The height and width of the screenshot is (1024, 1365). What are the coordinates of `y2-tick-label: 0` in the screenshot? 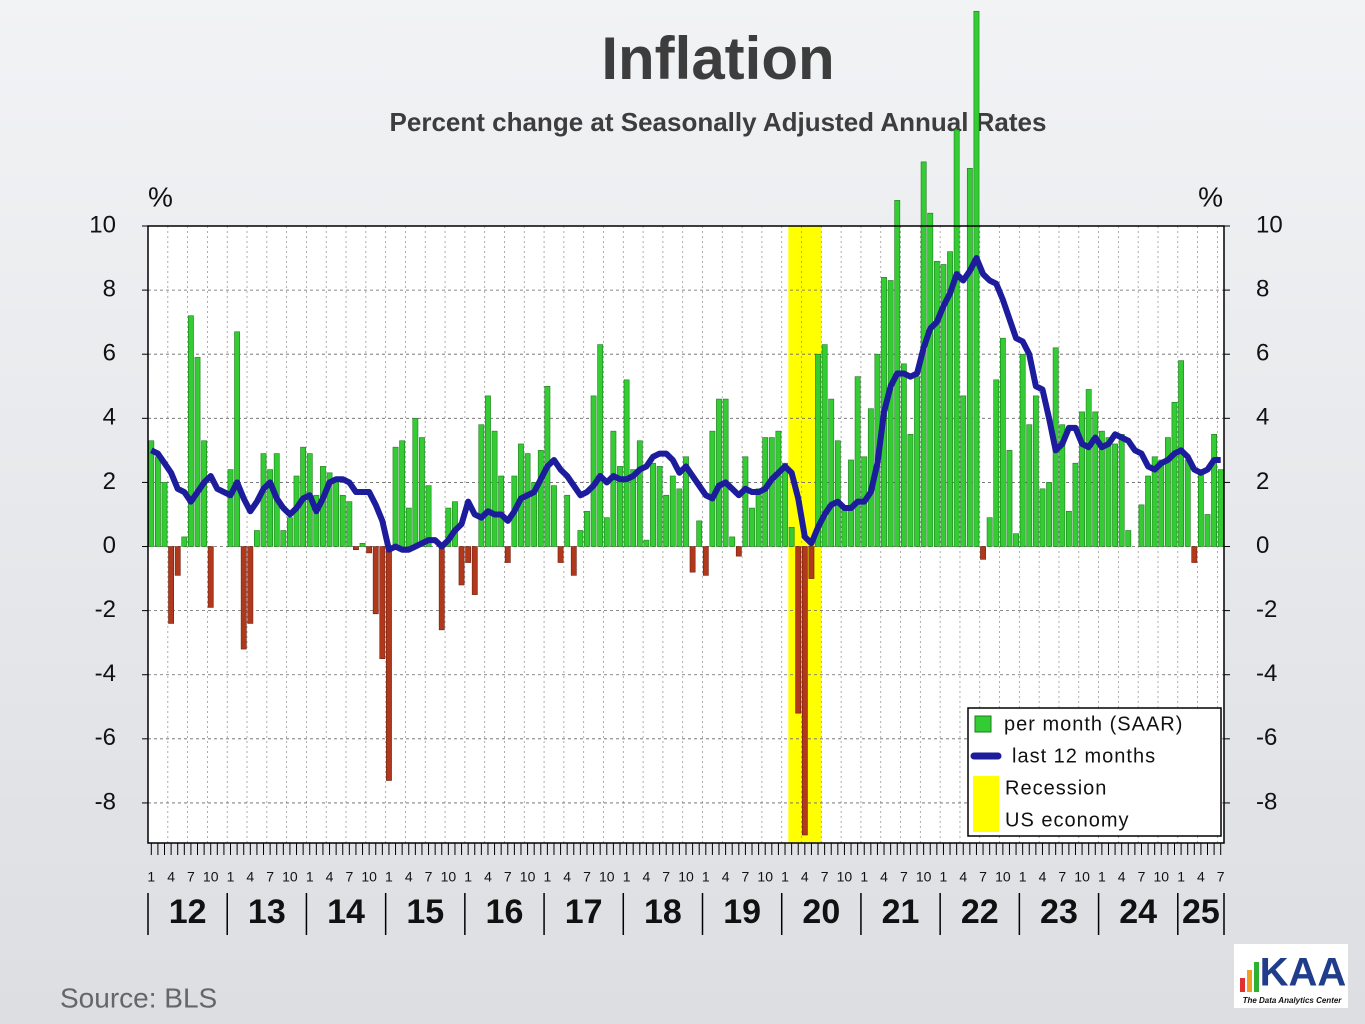 It's located at (1262, 545).